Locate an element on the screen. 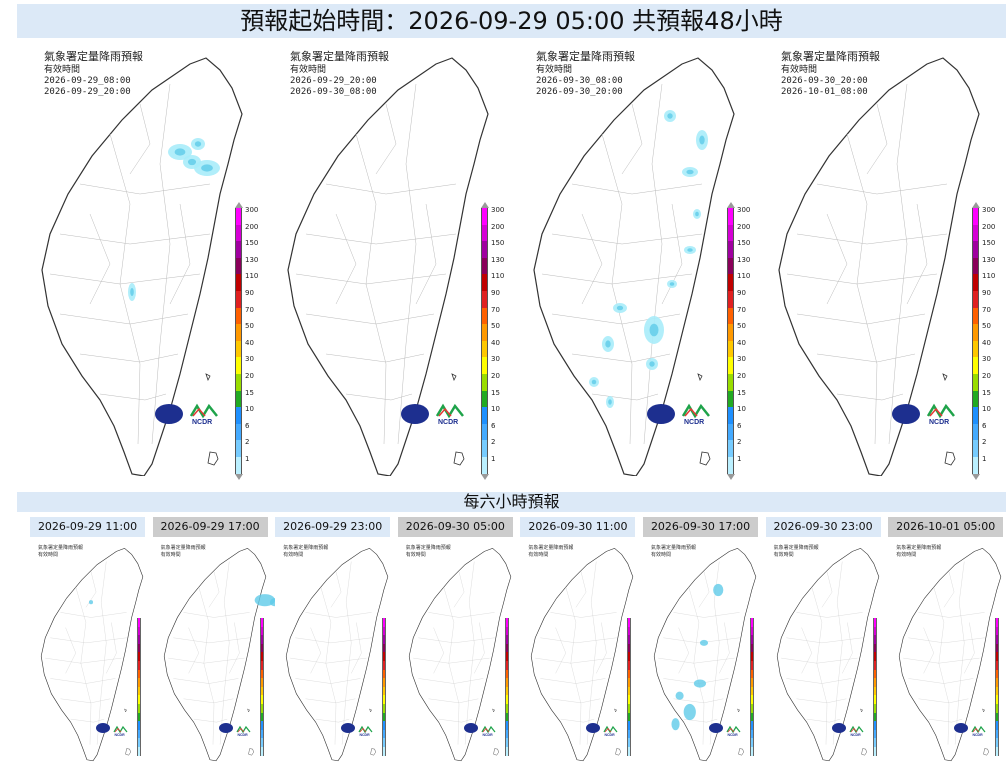 The height and width of the screenshot is (768, 1006). legend-label: 90 is located at coordinates (495, 293).